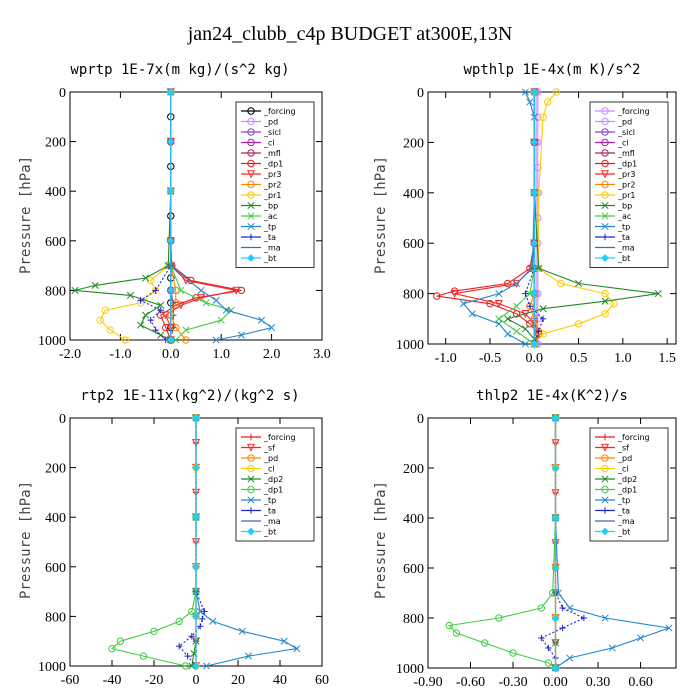 The height and width of the screenshot is (700, 700). I want to click on legend: _forcing _sf_pd _cl_dp2 _dp1_tp _ta_ma _bt, so click(629, 484).